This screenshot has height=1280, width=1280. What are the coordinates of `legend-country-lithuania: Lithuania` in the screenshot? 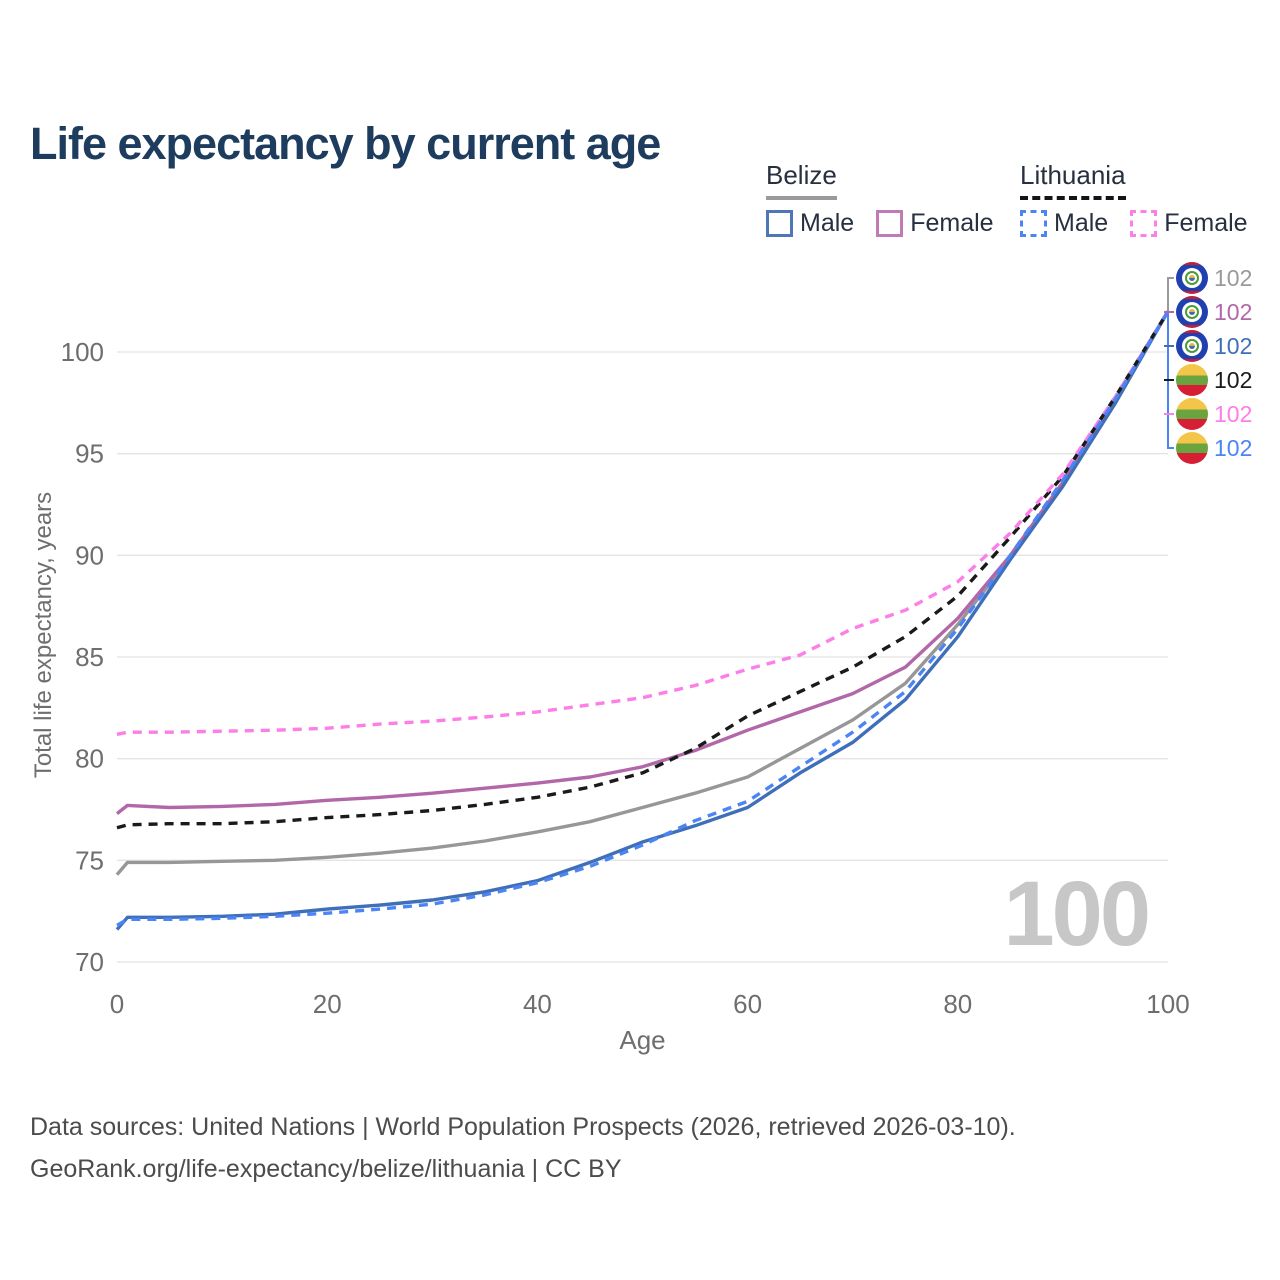 It's located at (1073, 180).